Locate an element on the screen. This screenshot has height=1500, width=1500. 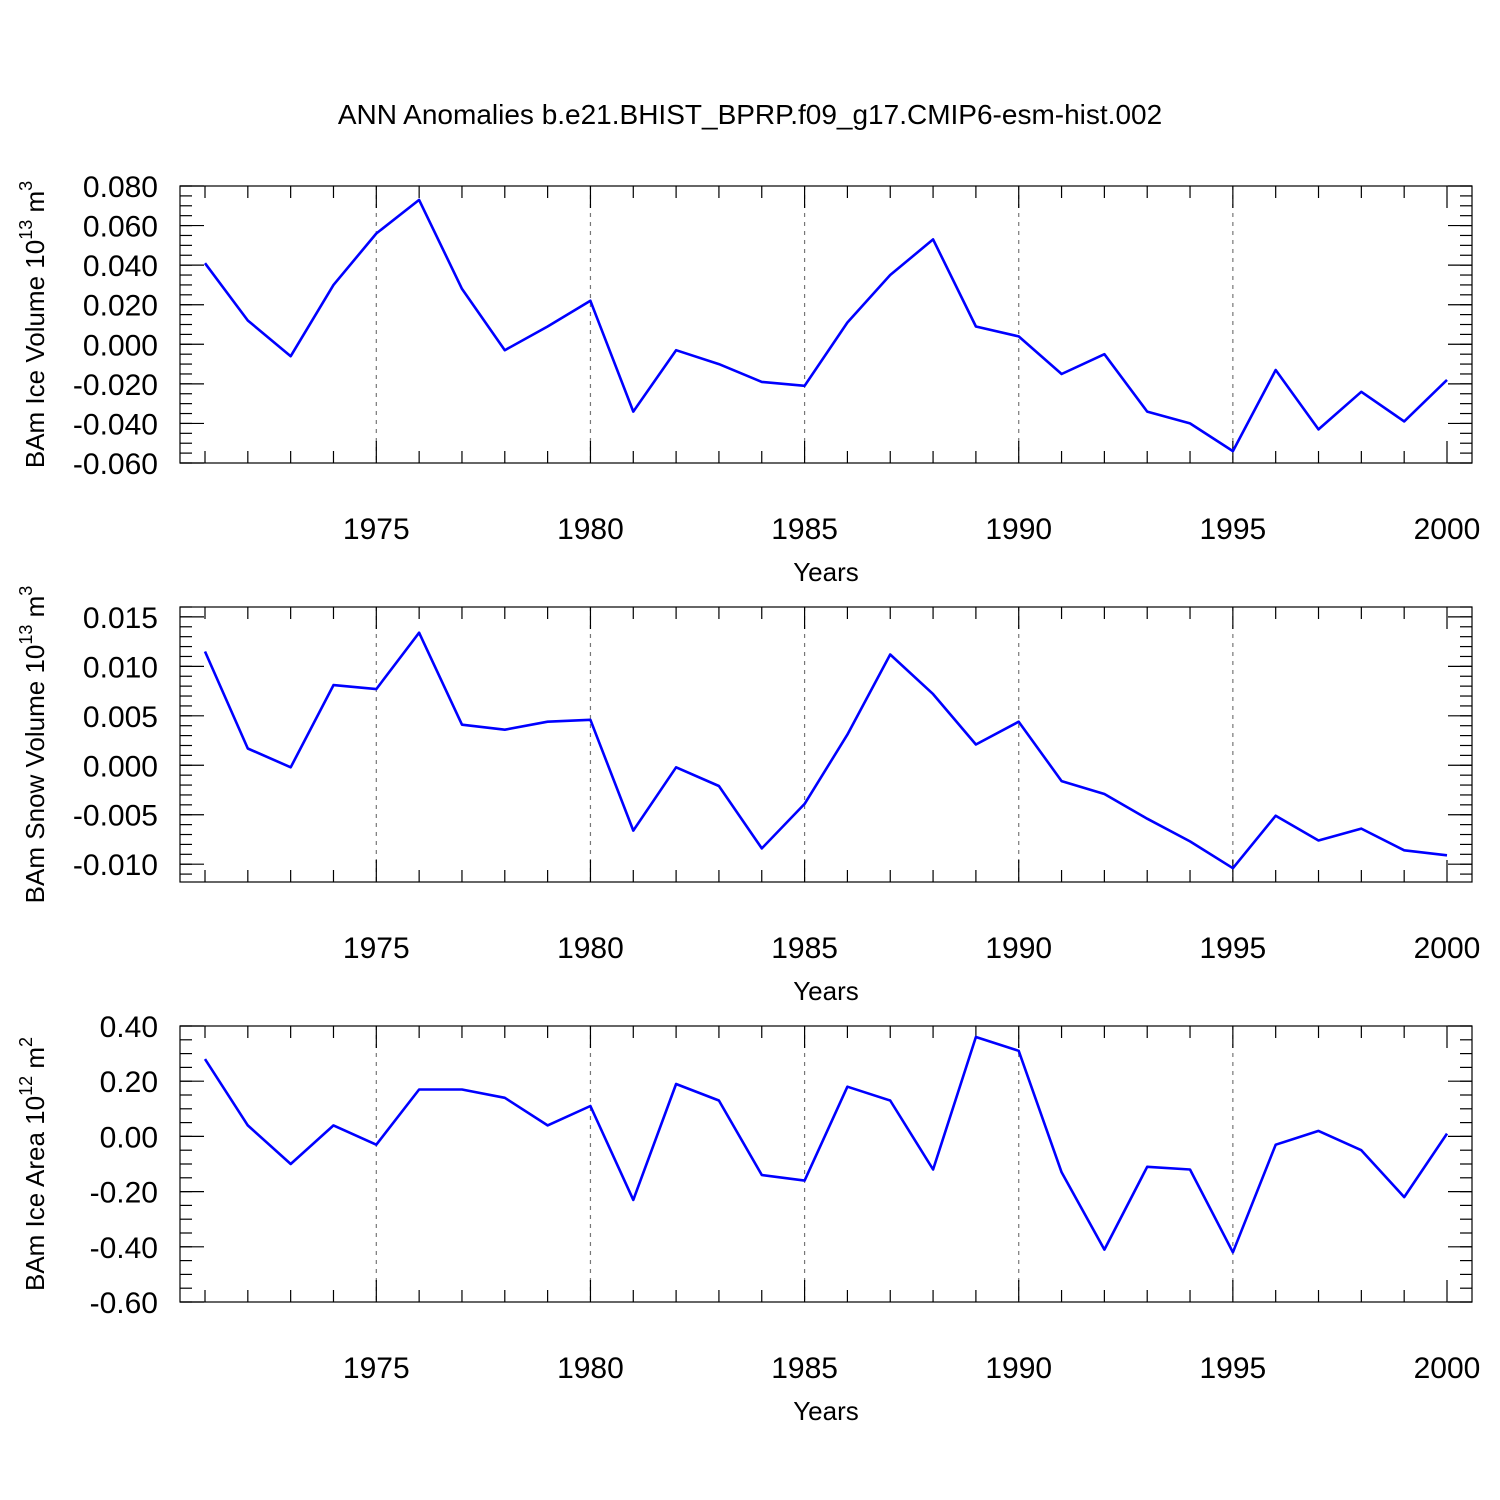
snow-volume-y-axis-label-ylabel-exp: 13 is located at coordinates (26, 635).